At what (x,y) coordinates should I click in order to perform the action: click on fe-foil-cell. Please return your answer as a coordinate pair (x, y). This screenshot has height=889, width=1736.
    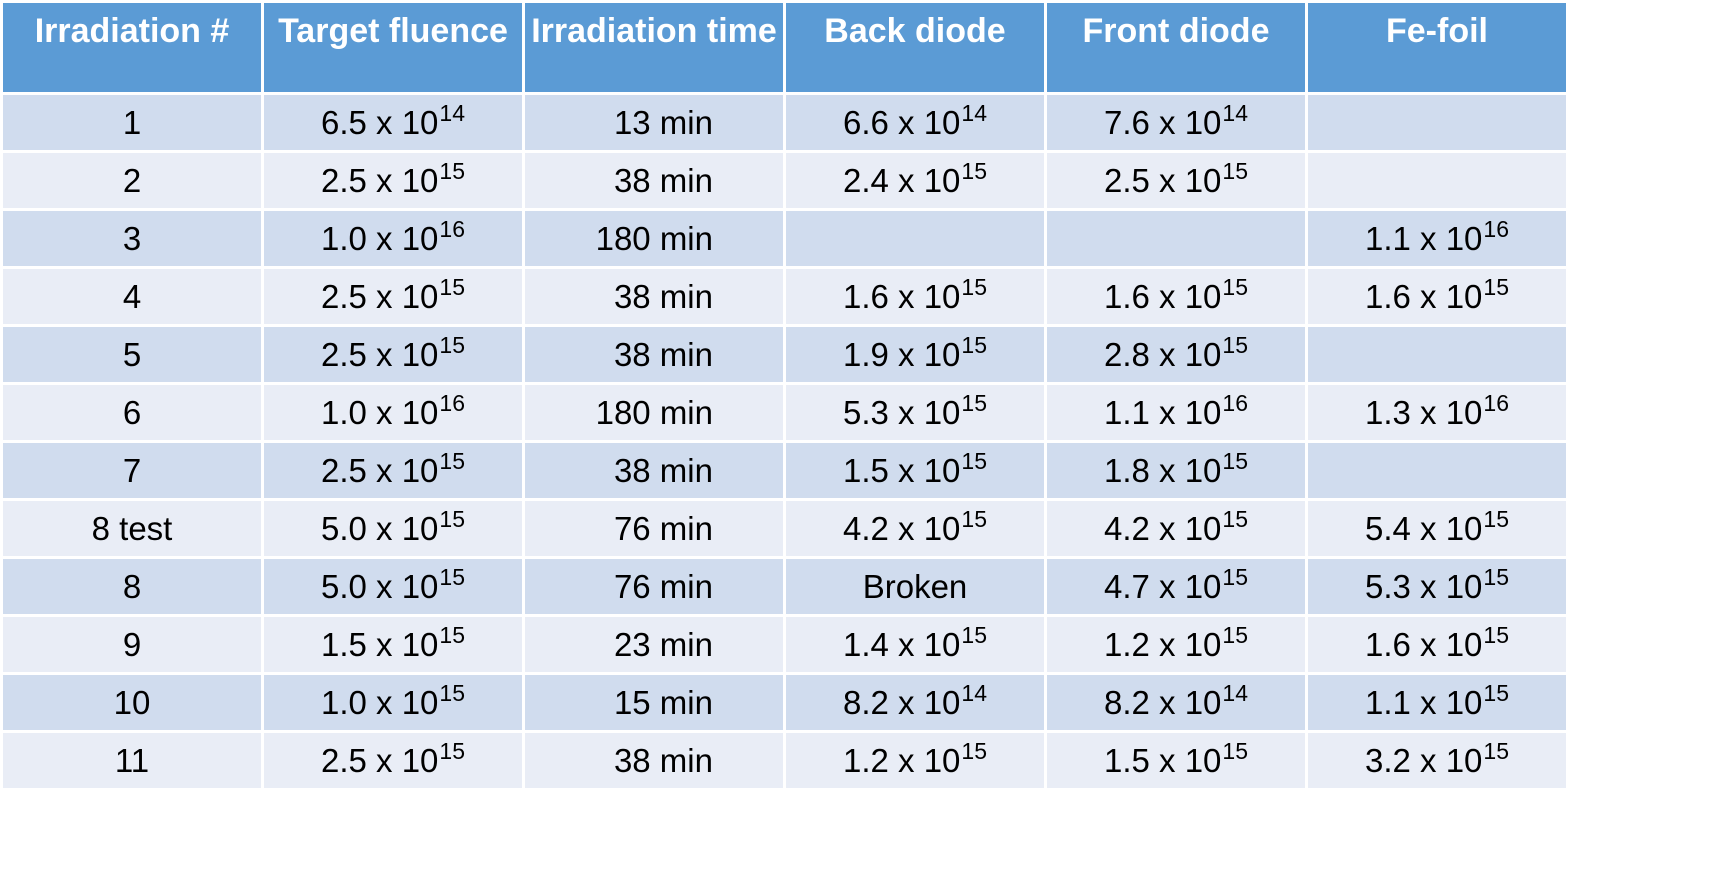
    Looking at the image, I should click on (1437, 470).